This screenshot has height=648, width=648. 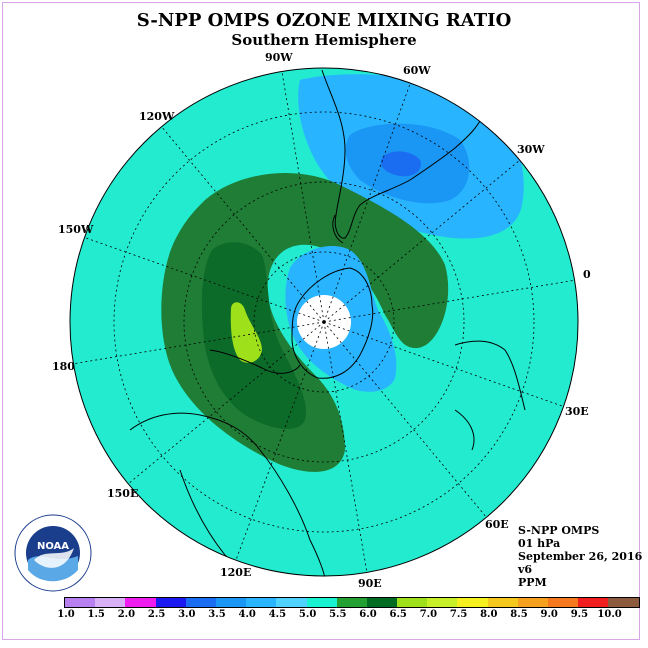 I want to click on lon-label-120e: 120E, so click(x=236, y=572).